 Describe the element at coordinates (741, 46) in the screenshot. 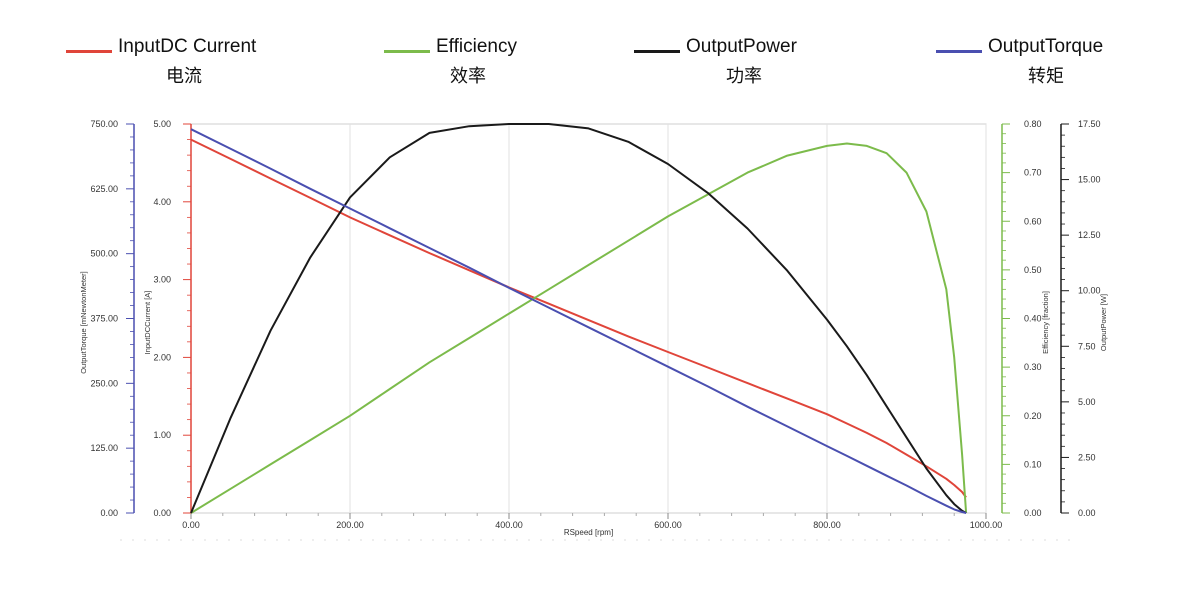

I see `legend-label-power: OutputPower` at that location.